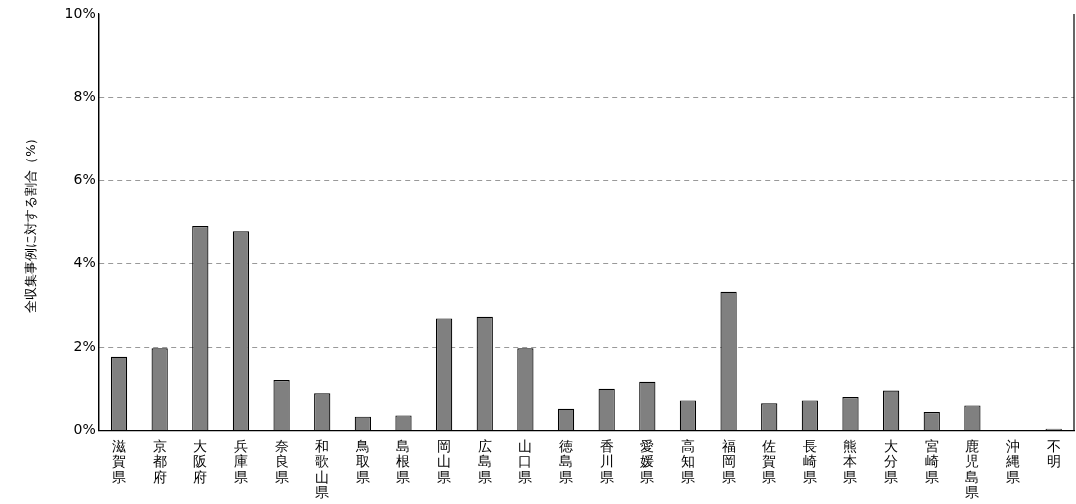 Image resolution: width=1076 pixels, height=504 pixels. I want to click on x-tick-label: 高知県, so click(687, 461).